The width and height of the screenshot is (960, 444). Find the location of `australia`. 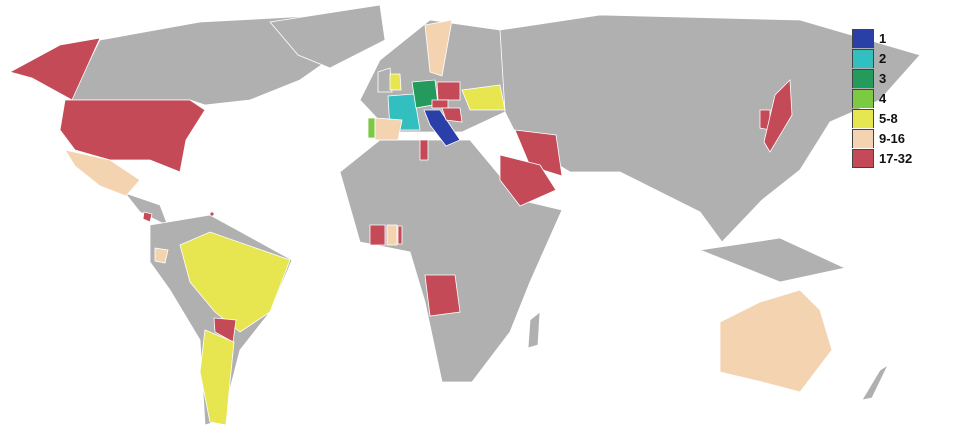

australia is located at coordinates (776, 341).